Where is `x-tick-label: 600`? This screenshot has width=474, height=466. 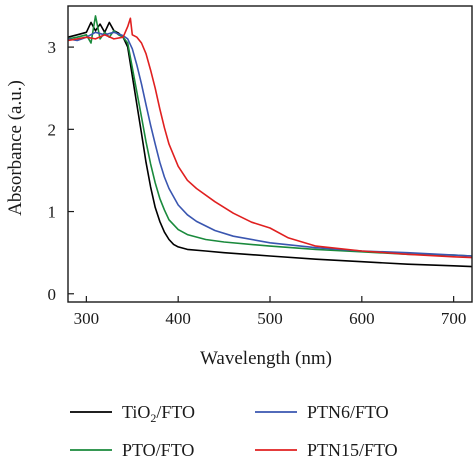 x-tick-label: 600 is located at coordinates (362, 318).